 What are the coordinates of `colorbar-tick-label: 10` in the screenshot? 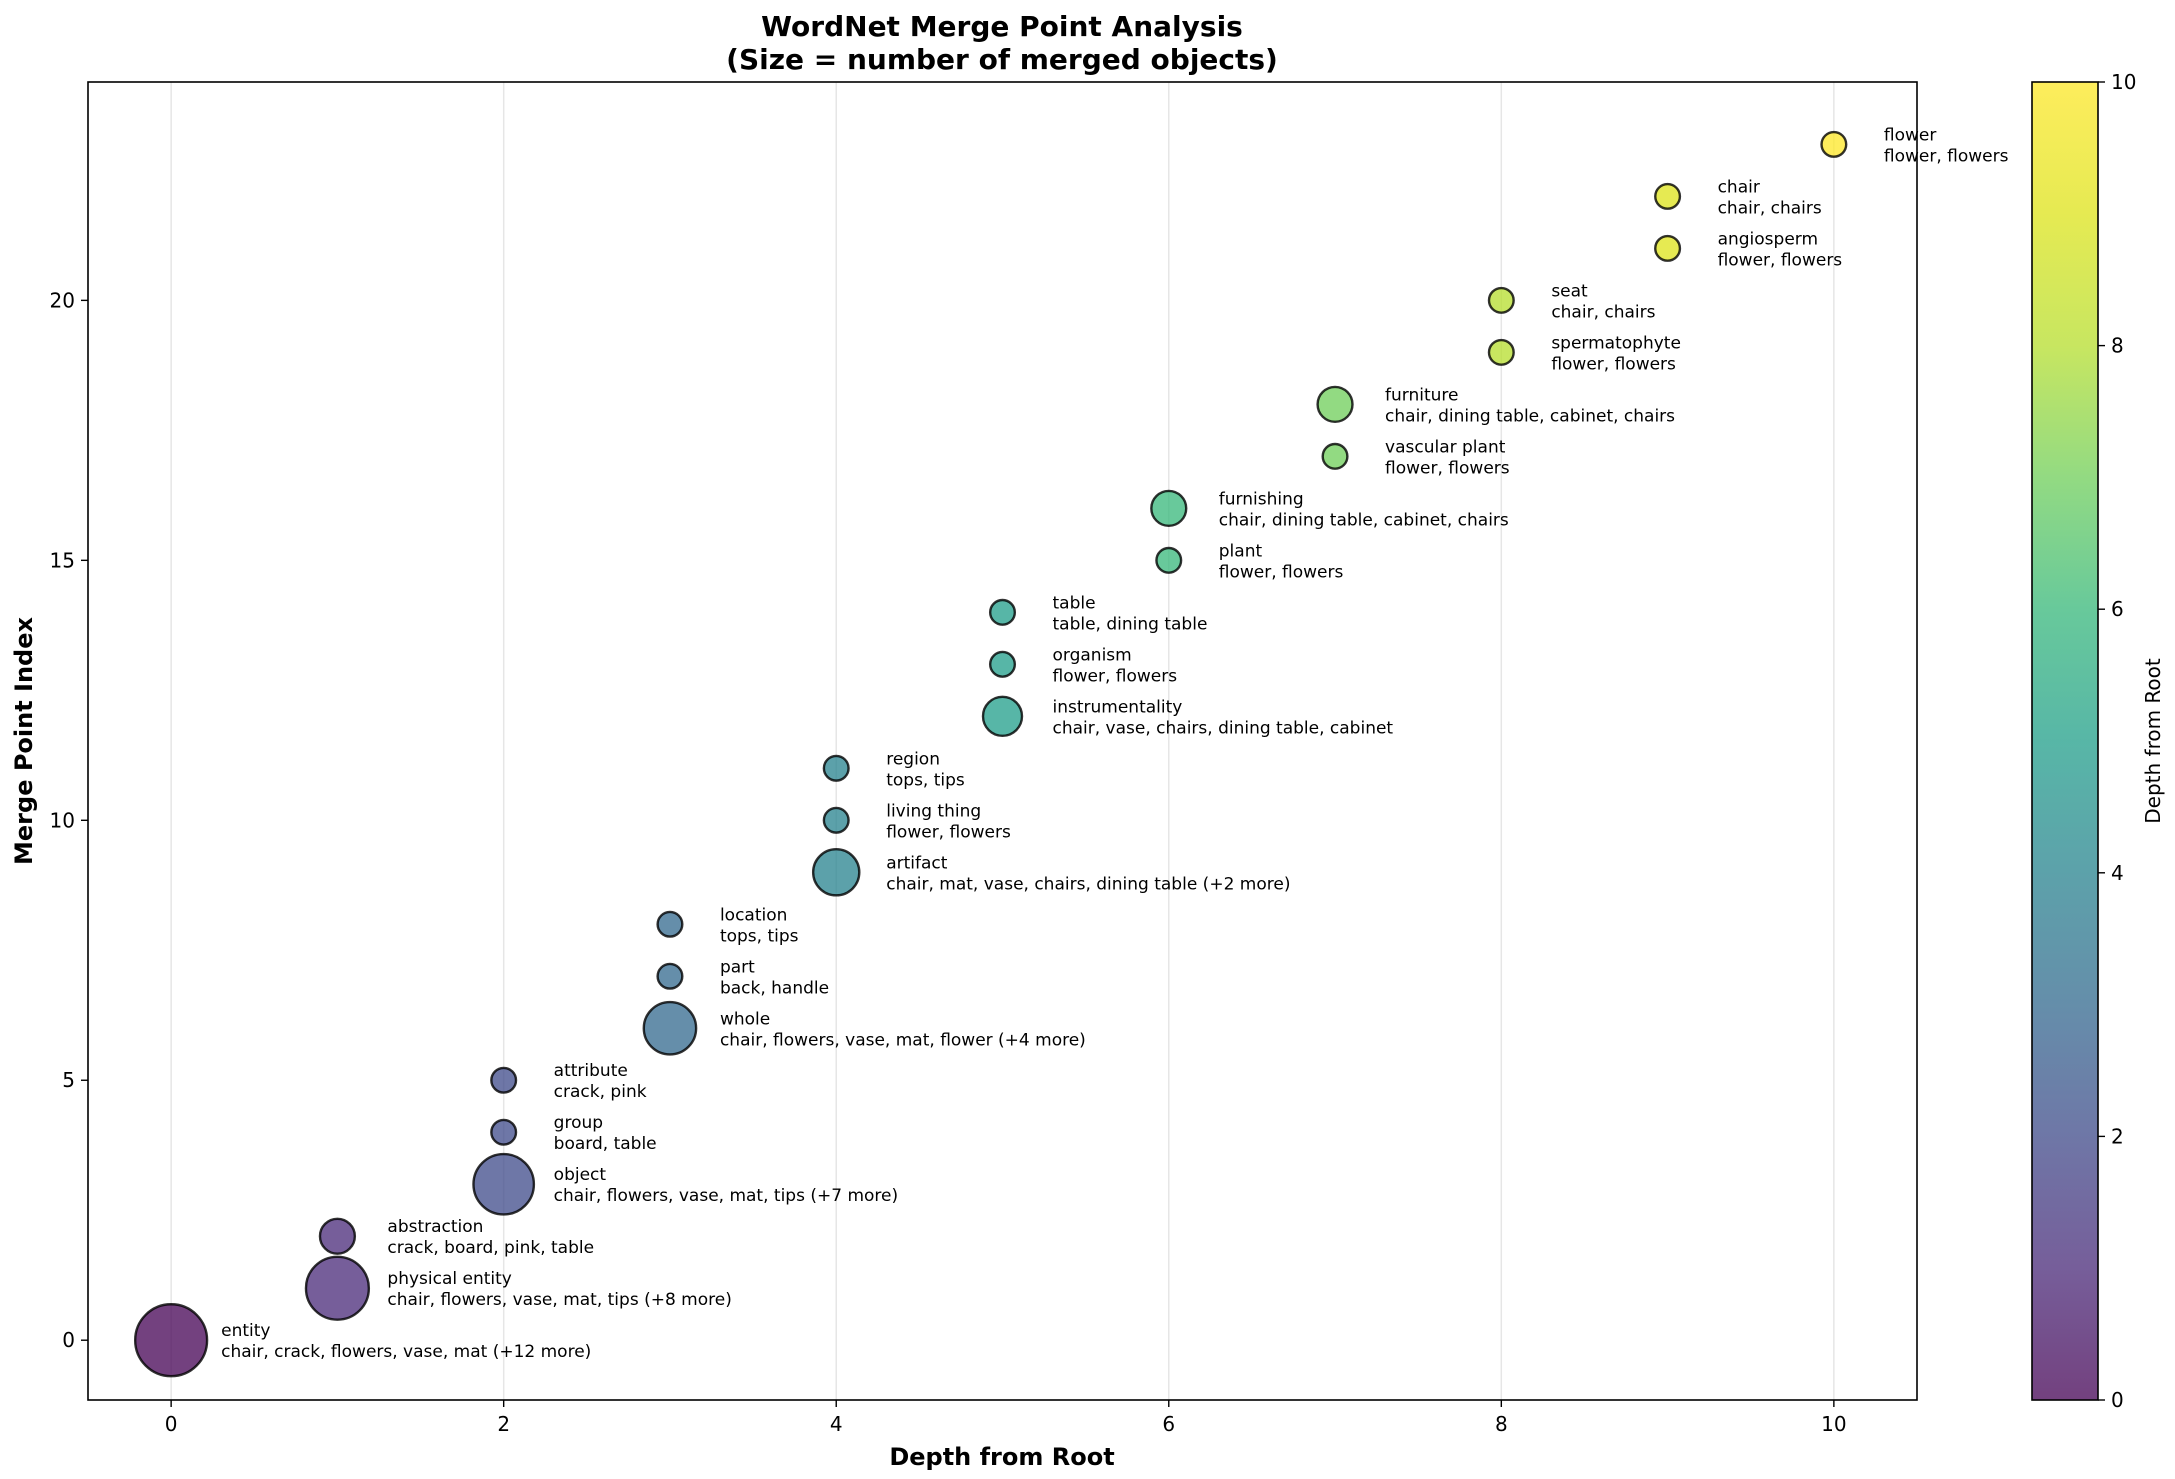 It's located at (2123, 82).